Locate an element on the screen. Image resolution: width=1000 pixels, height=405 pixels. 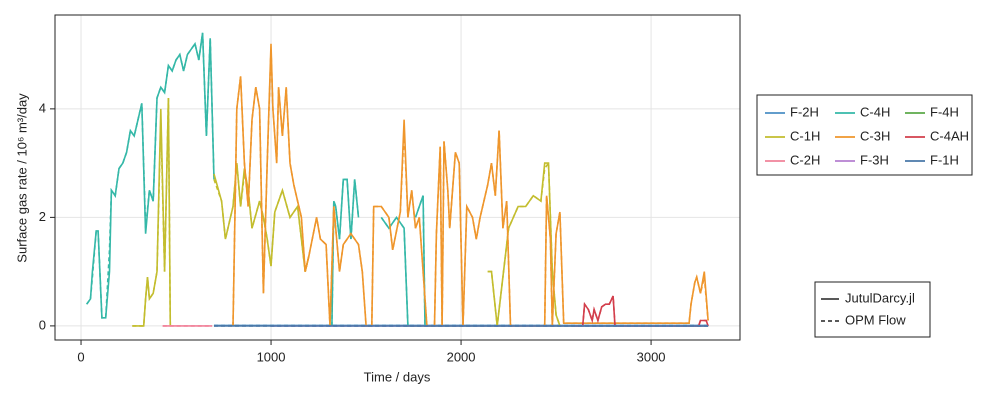
y-axis-label: Surface gas rate / 10⁶ m³/day is located at coordinates (21, 178).